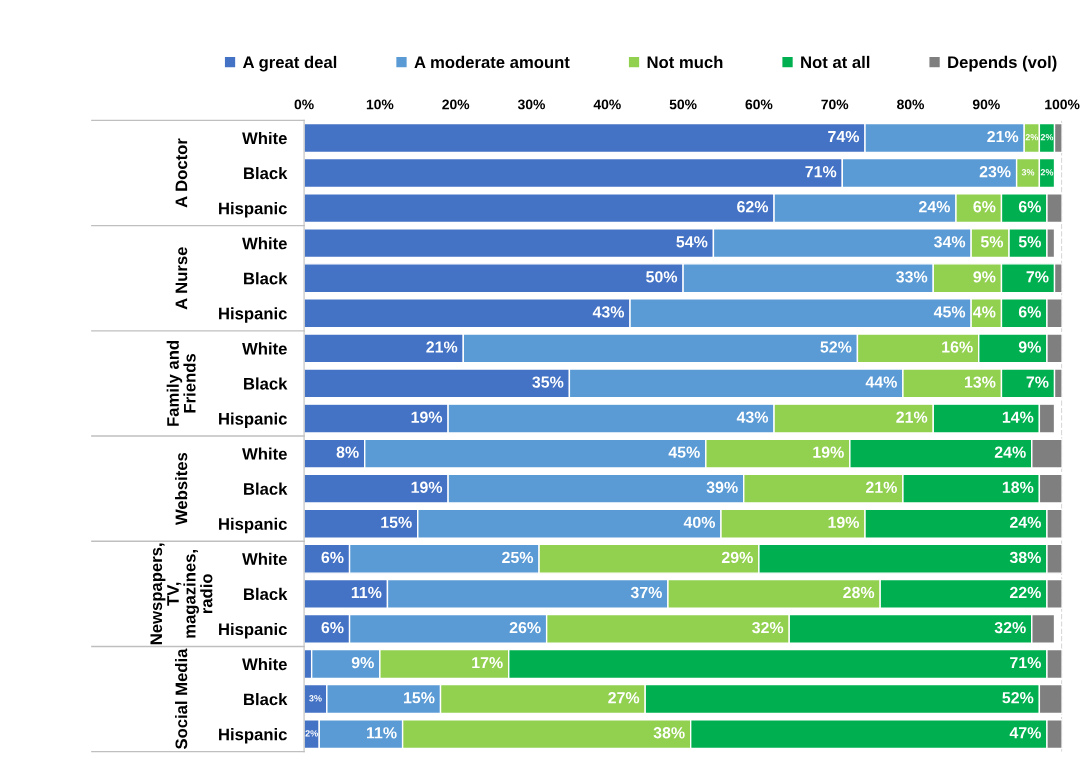 This screenshot has width=1086, height=767. What do you see at coordinates (984, 312) in the screenshot?
I see `data-label: 4%` at bounding box center [984, 312].